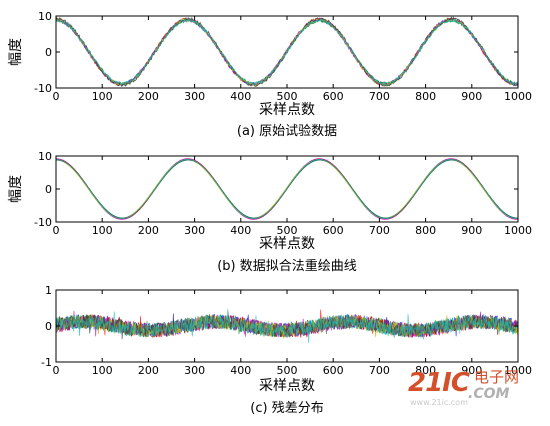 The width and height of the screenshot is (550, 426). What do you see at coordinates (489, 394) in the screenshot?
I see `watermark-com: .COM` at bounding box center [489, 394].